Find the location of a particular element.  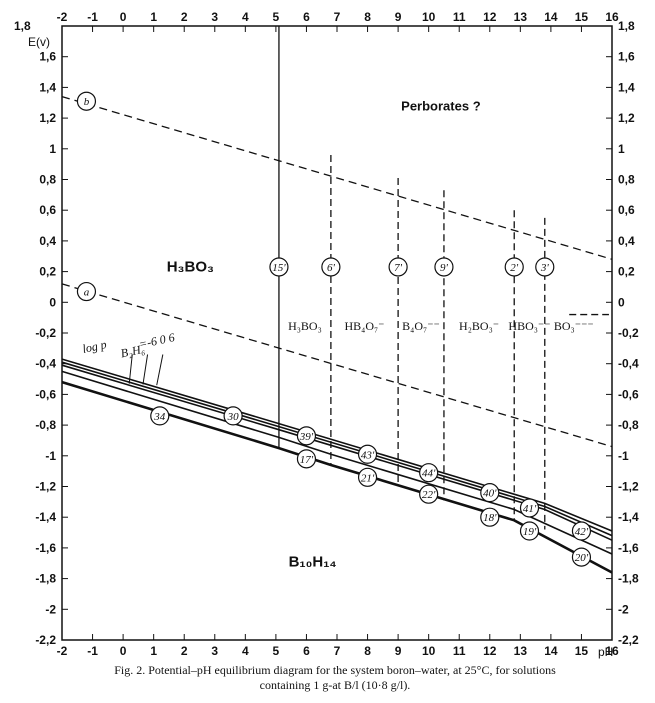

x-tick-label-top: -1 is located at coordinates (92, 17).